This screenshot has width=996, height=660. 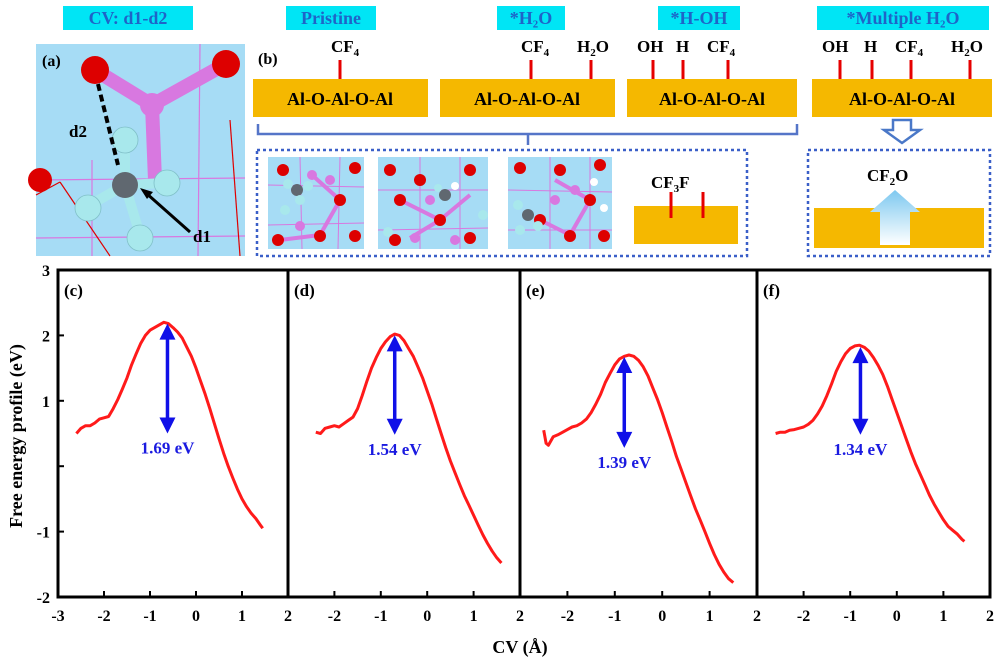 I want to click on slab-hoh: OH H CF4 Al-O-Al-O-Al, so click(x=712, y=77).